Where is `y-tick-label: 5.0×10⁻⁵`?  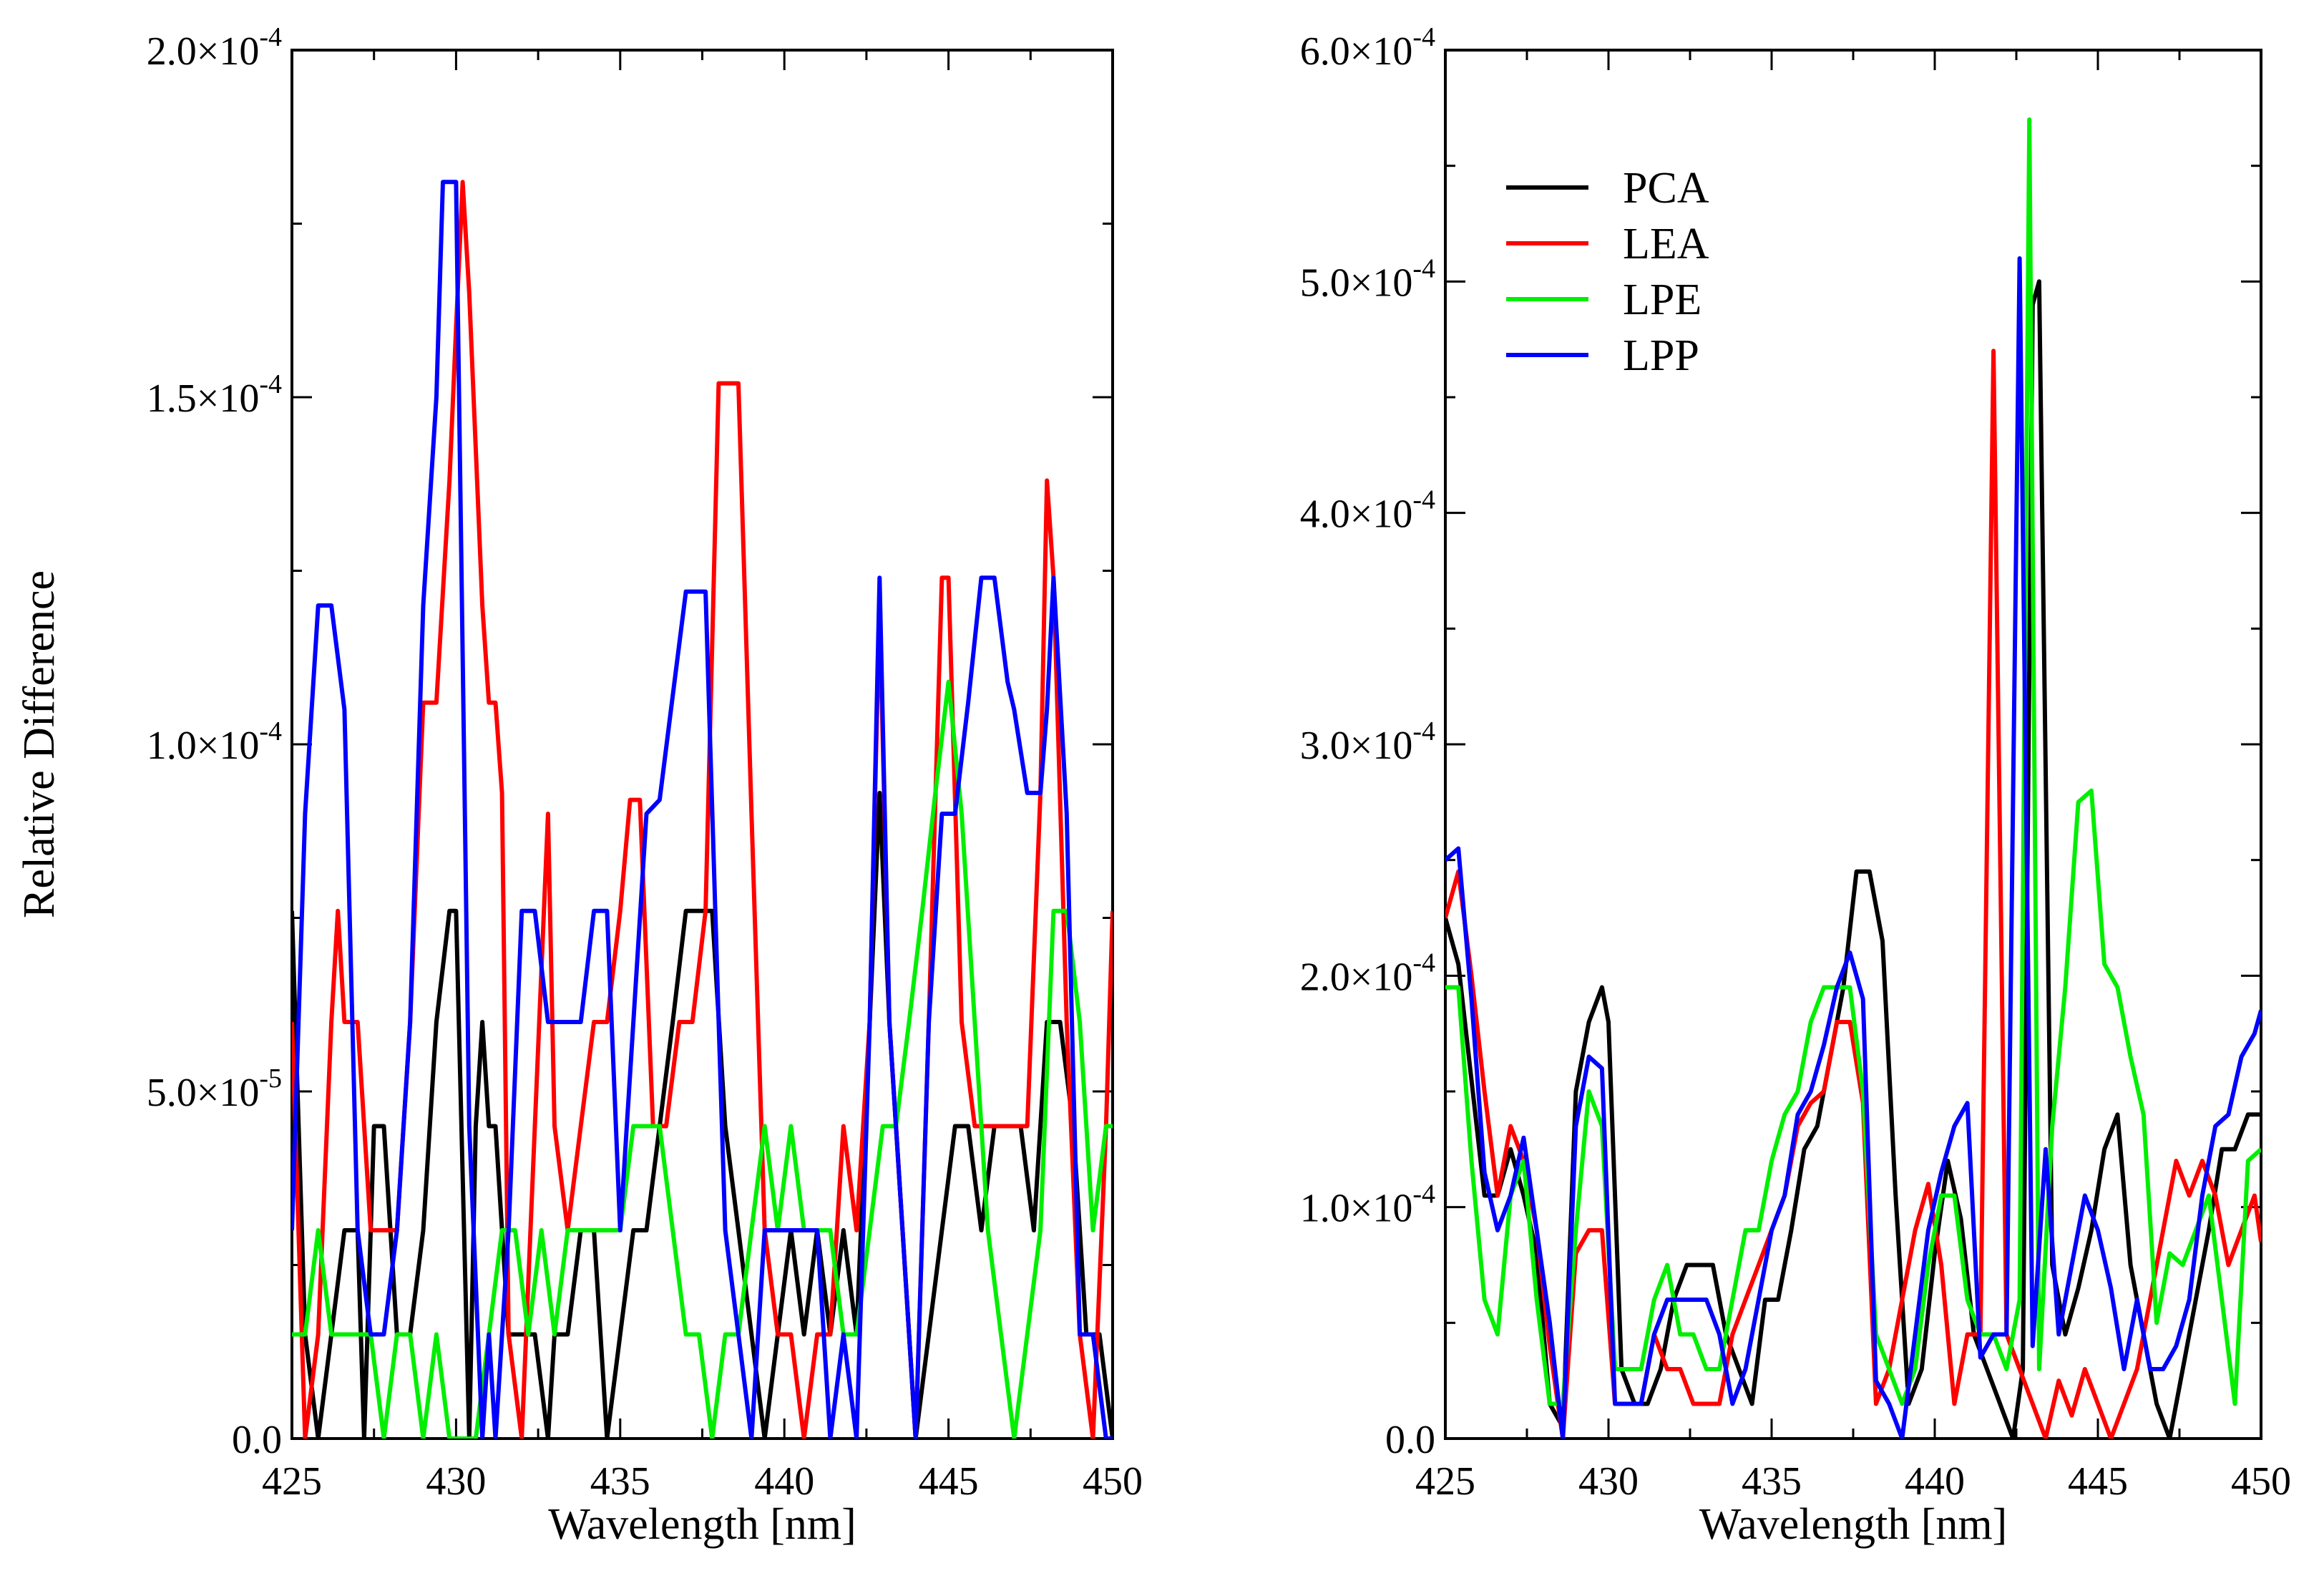 y-tick-label: 5.0×10⁻⁵ is located at coordinates (215, 1089).